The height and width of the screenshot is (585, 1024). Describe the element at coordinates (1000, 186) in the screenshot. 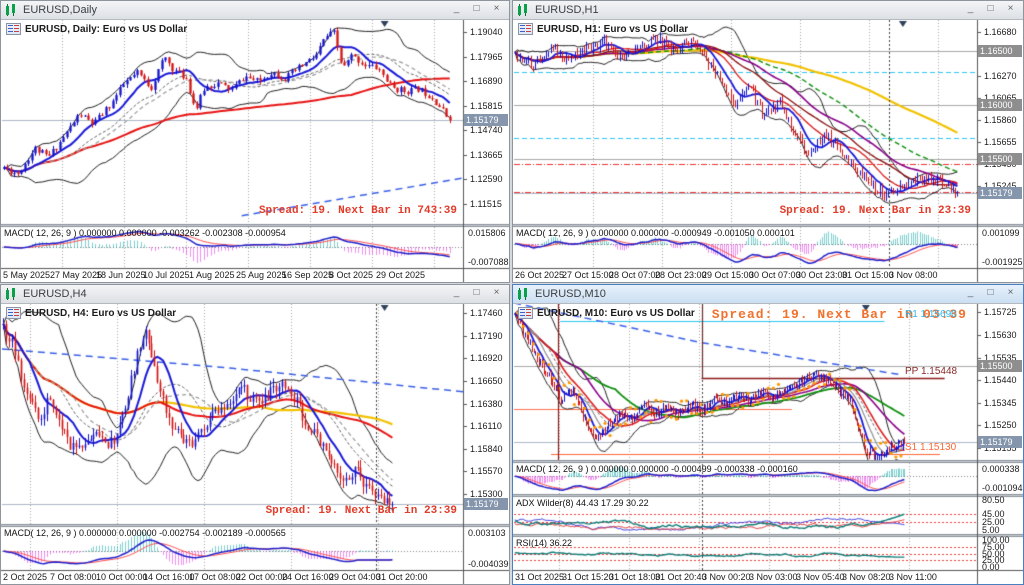

I see `price-tick-label: 1.15245` at that location.